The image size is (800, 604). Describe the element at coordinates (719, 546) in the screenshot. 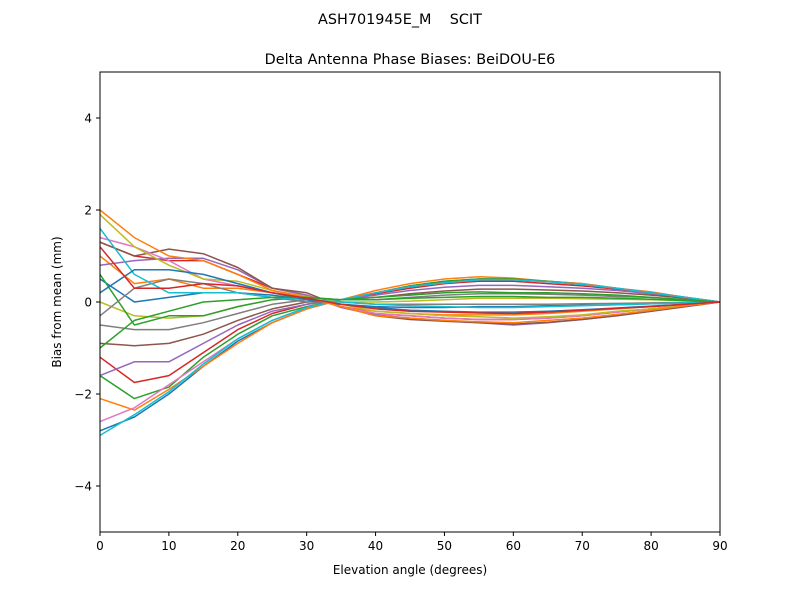

I see `x-tick-label: 90` at that location.